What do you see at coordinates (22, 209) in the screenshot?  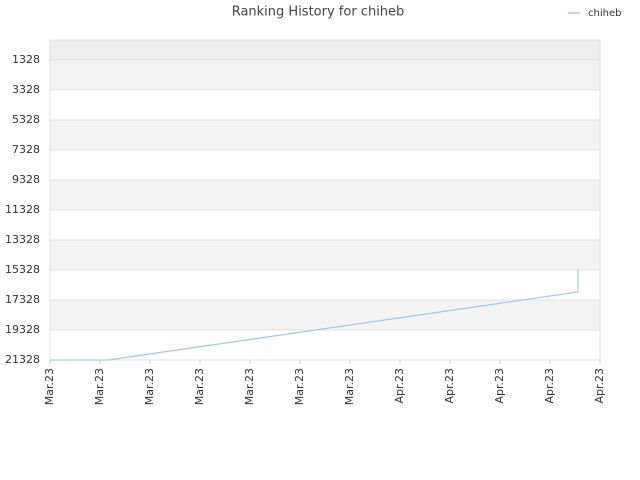 I see `y-tick-label: 11328` at bounding box center [22, 209].